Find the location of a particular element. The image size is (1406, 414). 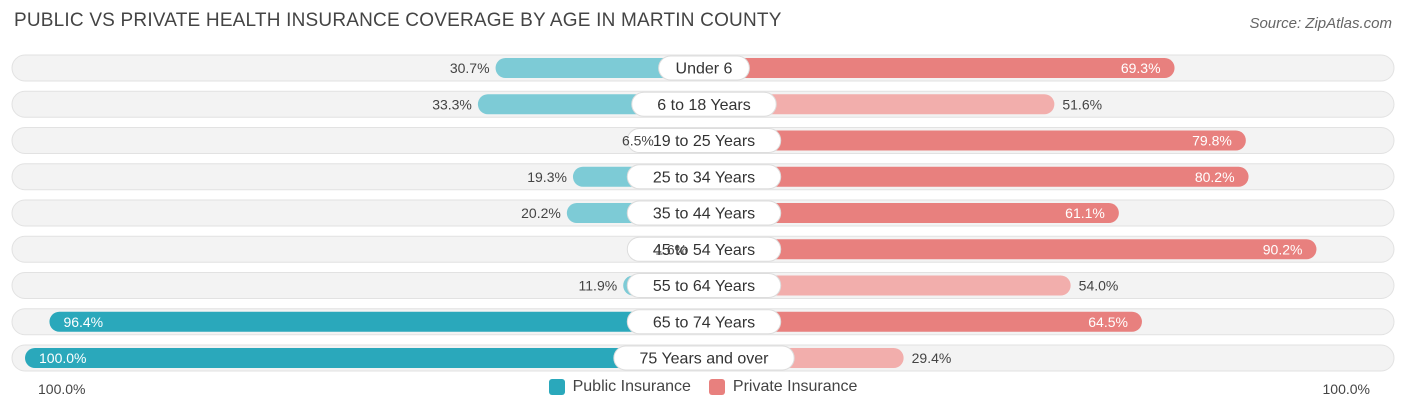

axis-left-label: 100.0% is located at coordinates (62, 389).